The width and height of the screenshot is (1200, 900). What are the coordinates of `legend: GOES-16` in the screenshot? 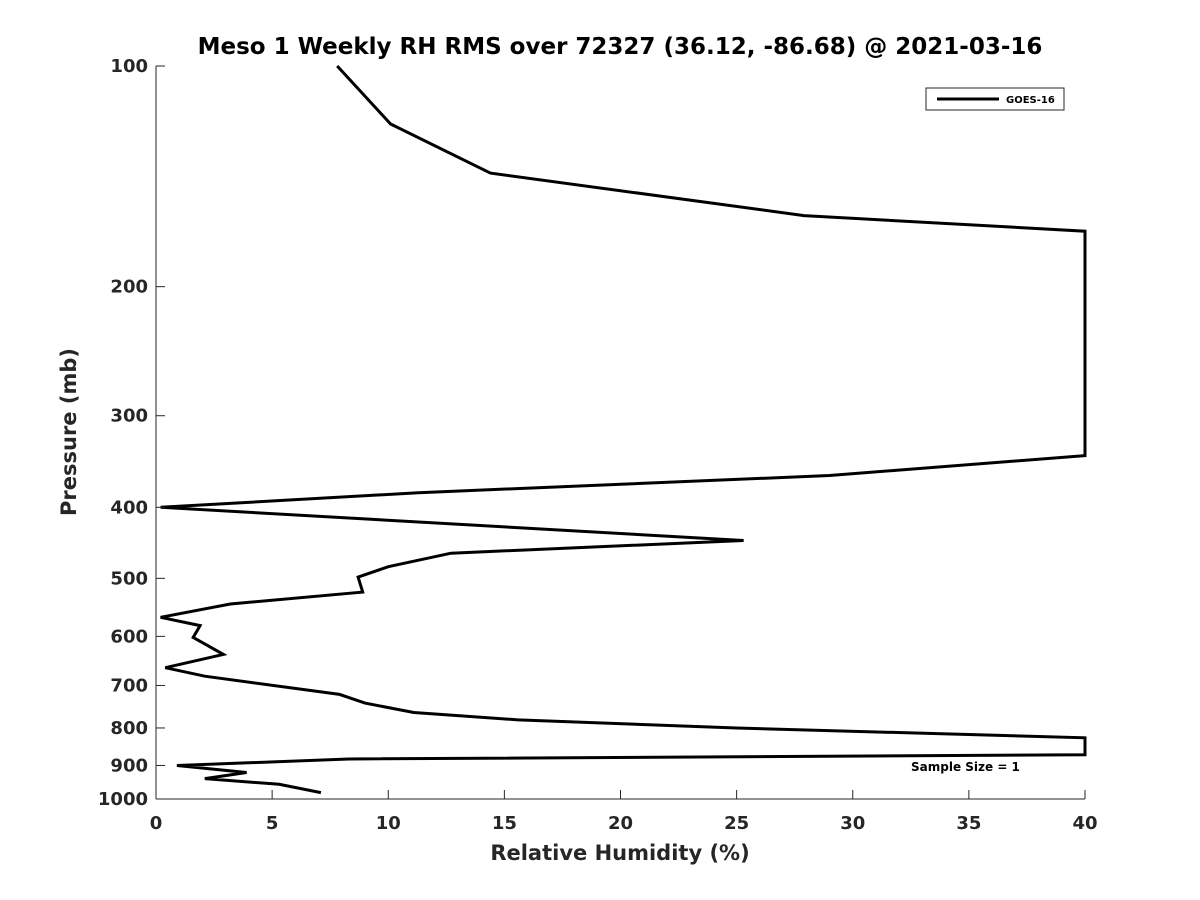 It's located at (995, 99).